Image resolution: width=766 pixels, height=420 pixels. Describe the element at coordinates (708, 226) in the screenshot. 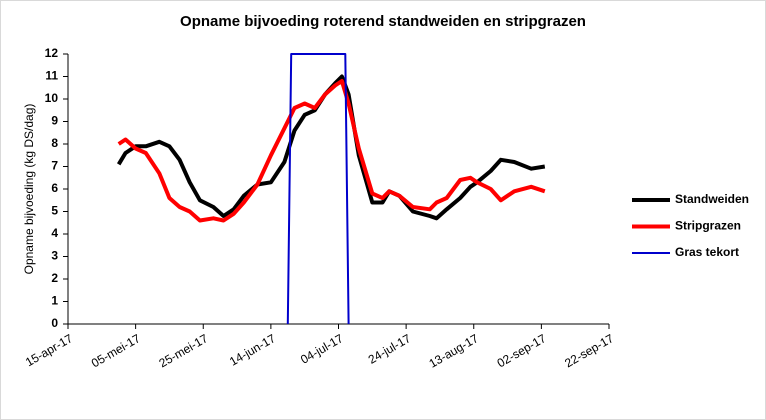

I see `legend-label: Stripgrazen` at that location.